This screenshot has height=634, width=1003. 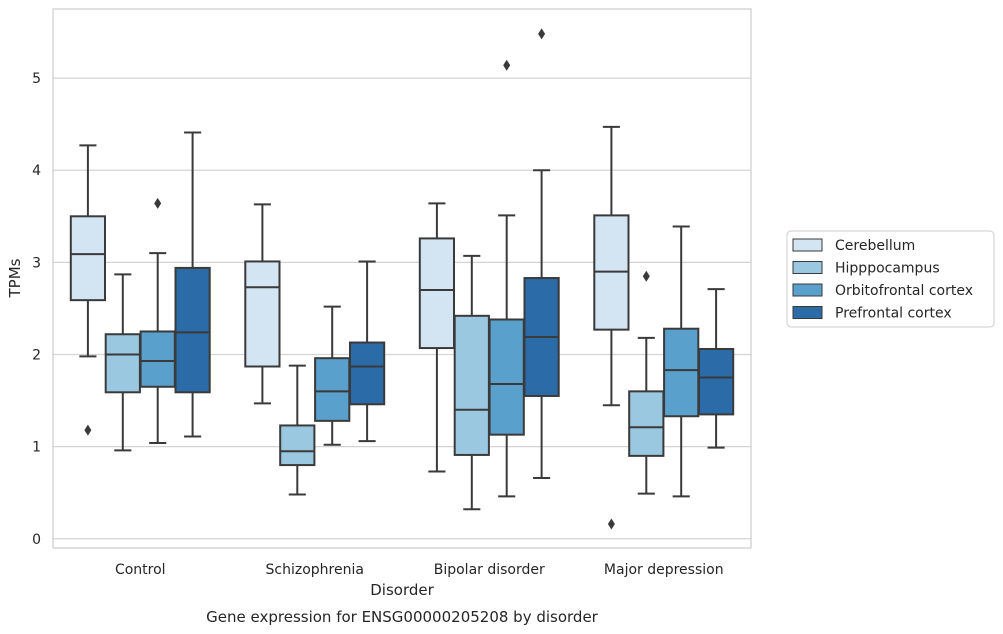 What do you see at coordinates (315, 570) in the screenshot?
I see `x-tick-label: Schizophrenia` at bounding box center [315, 570].